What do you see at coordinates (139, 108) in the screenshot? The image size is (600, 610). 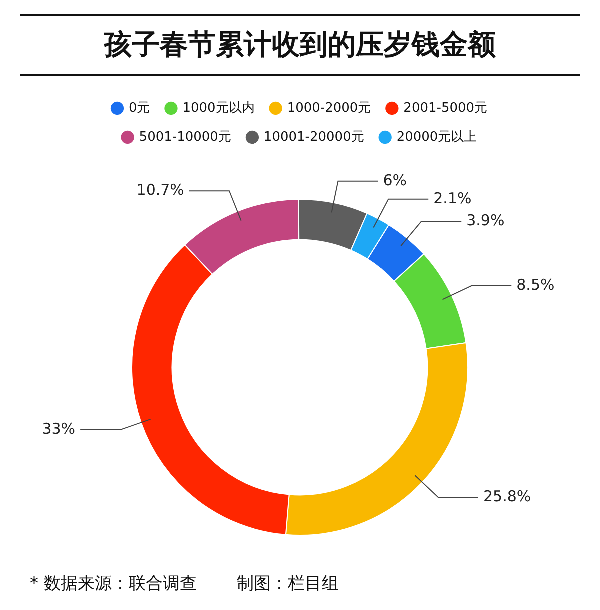 I see `legend-label: 0元` at bounding box center [139, 108].